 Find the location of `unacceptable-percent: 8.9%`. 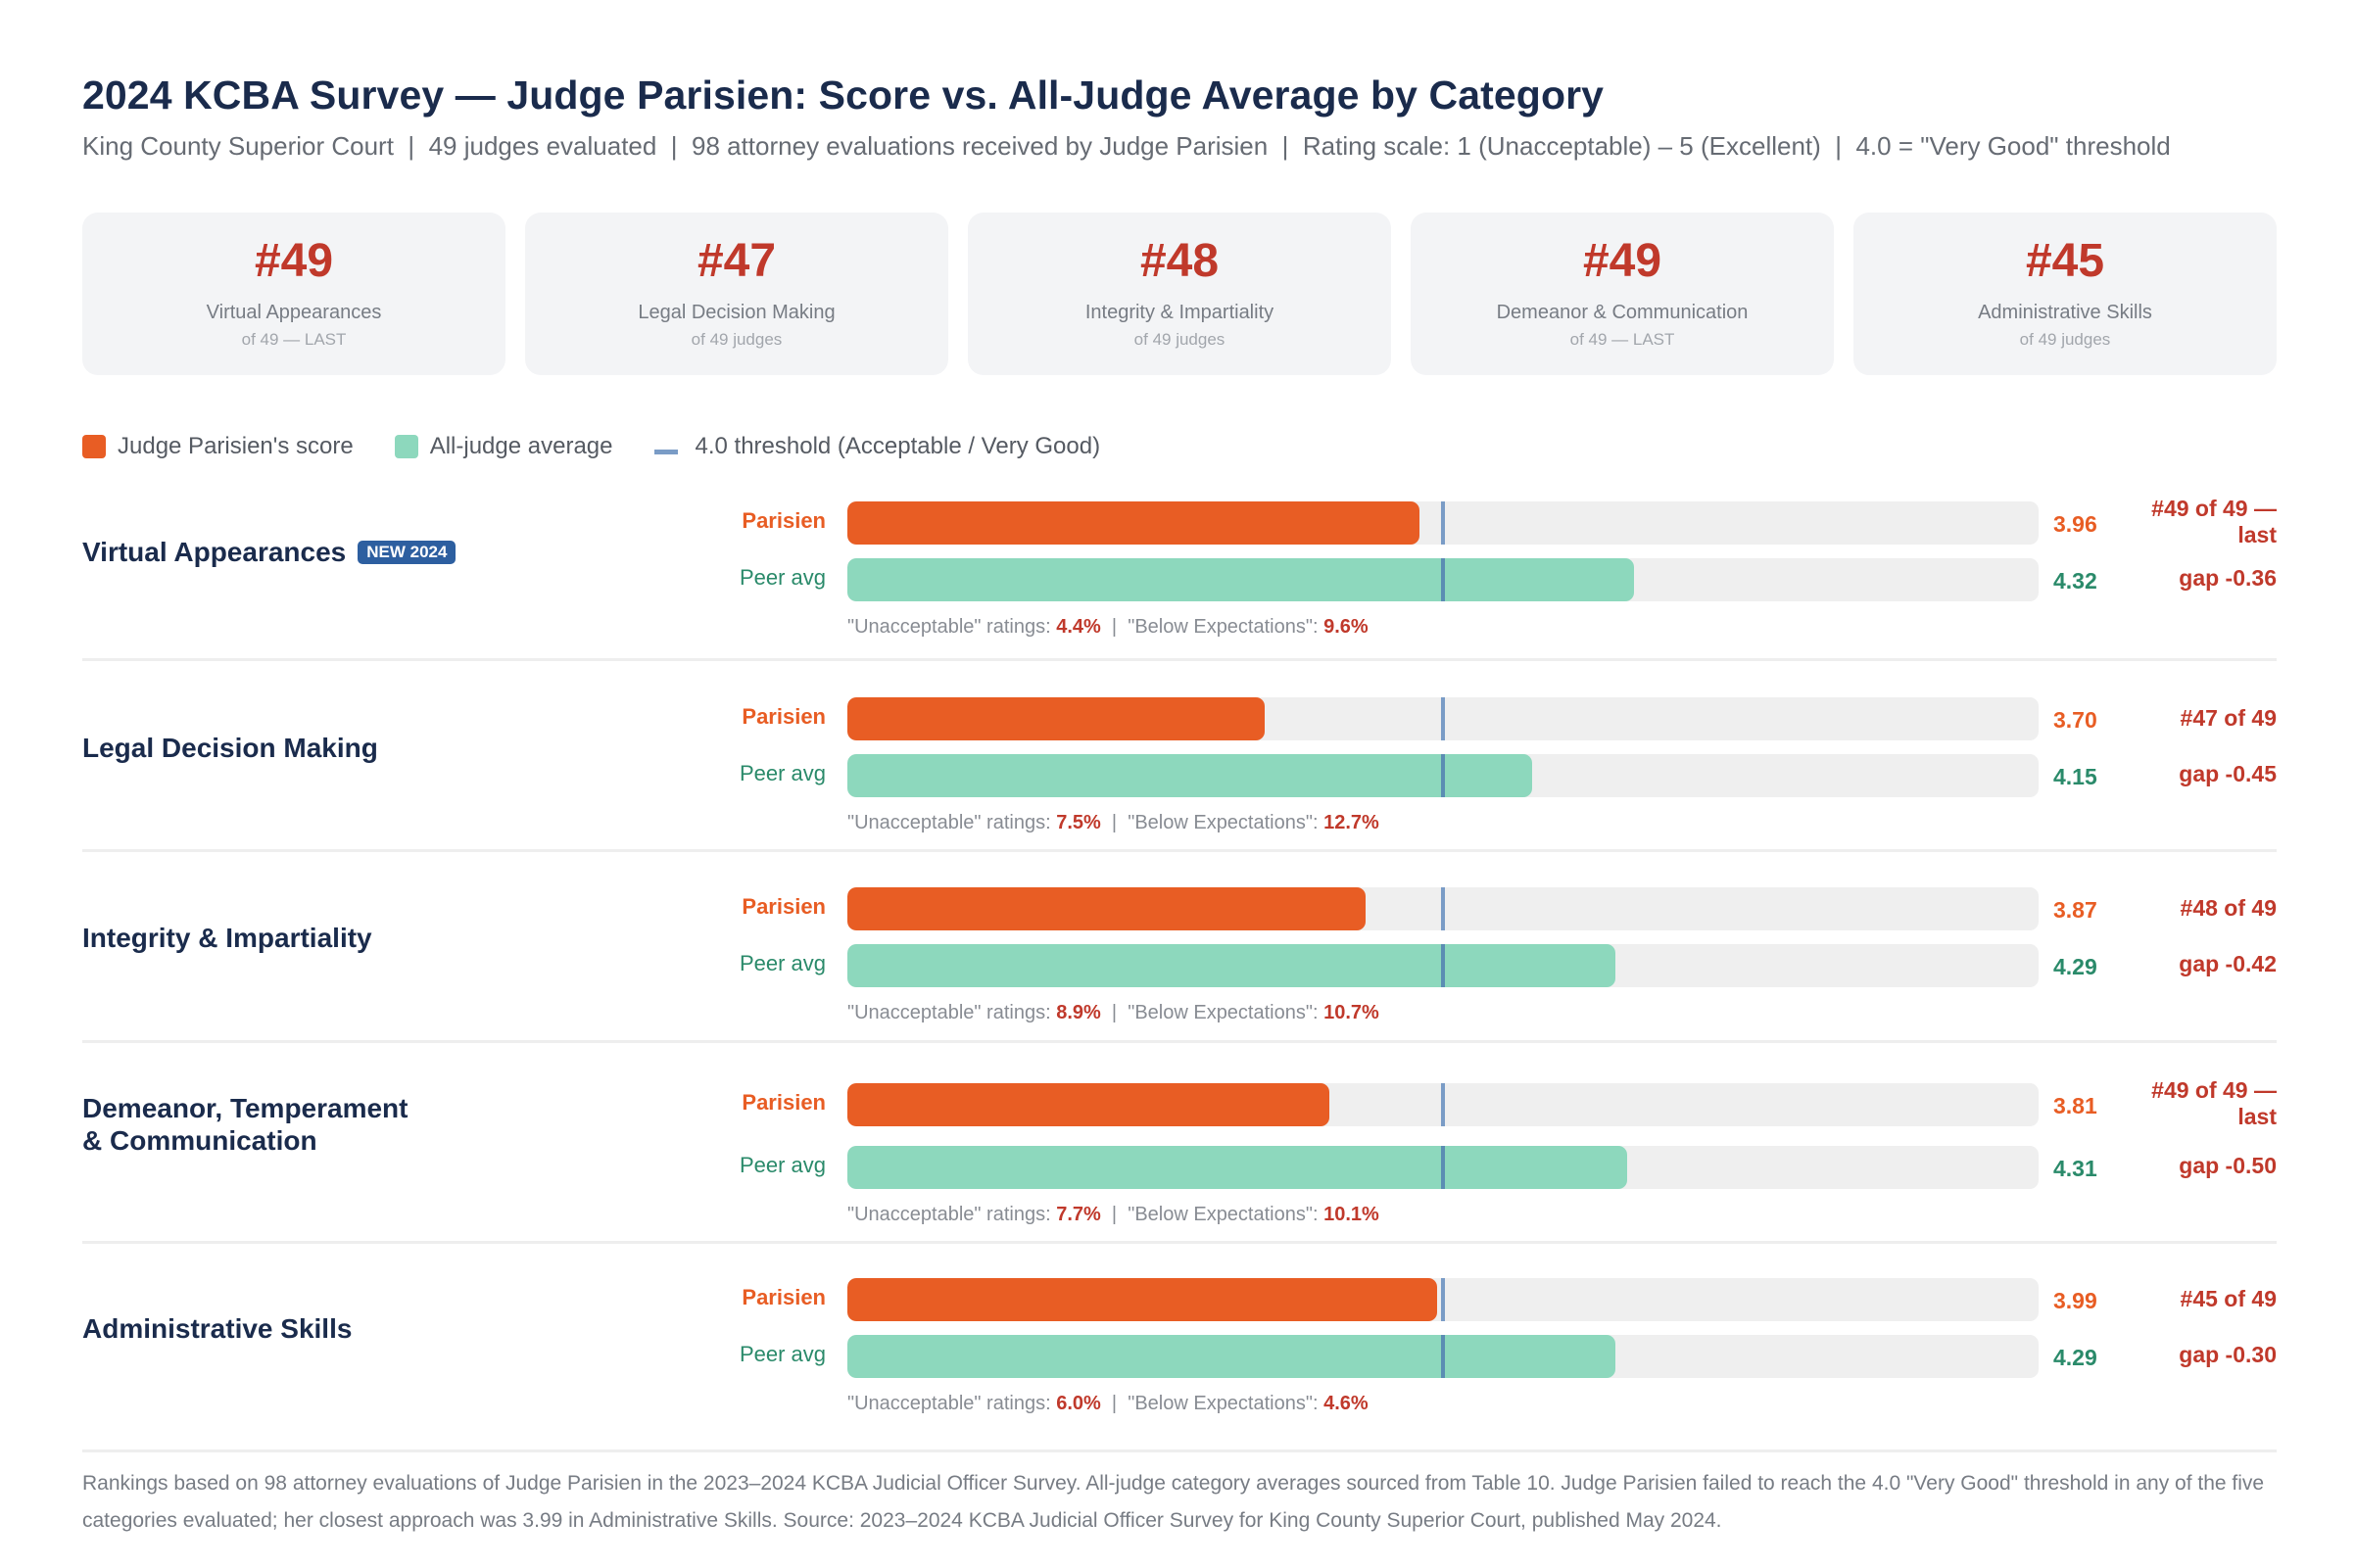

unacceptable-percent: 8.9% is located at coordinates (1078, 1012).